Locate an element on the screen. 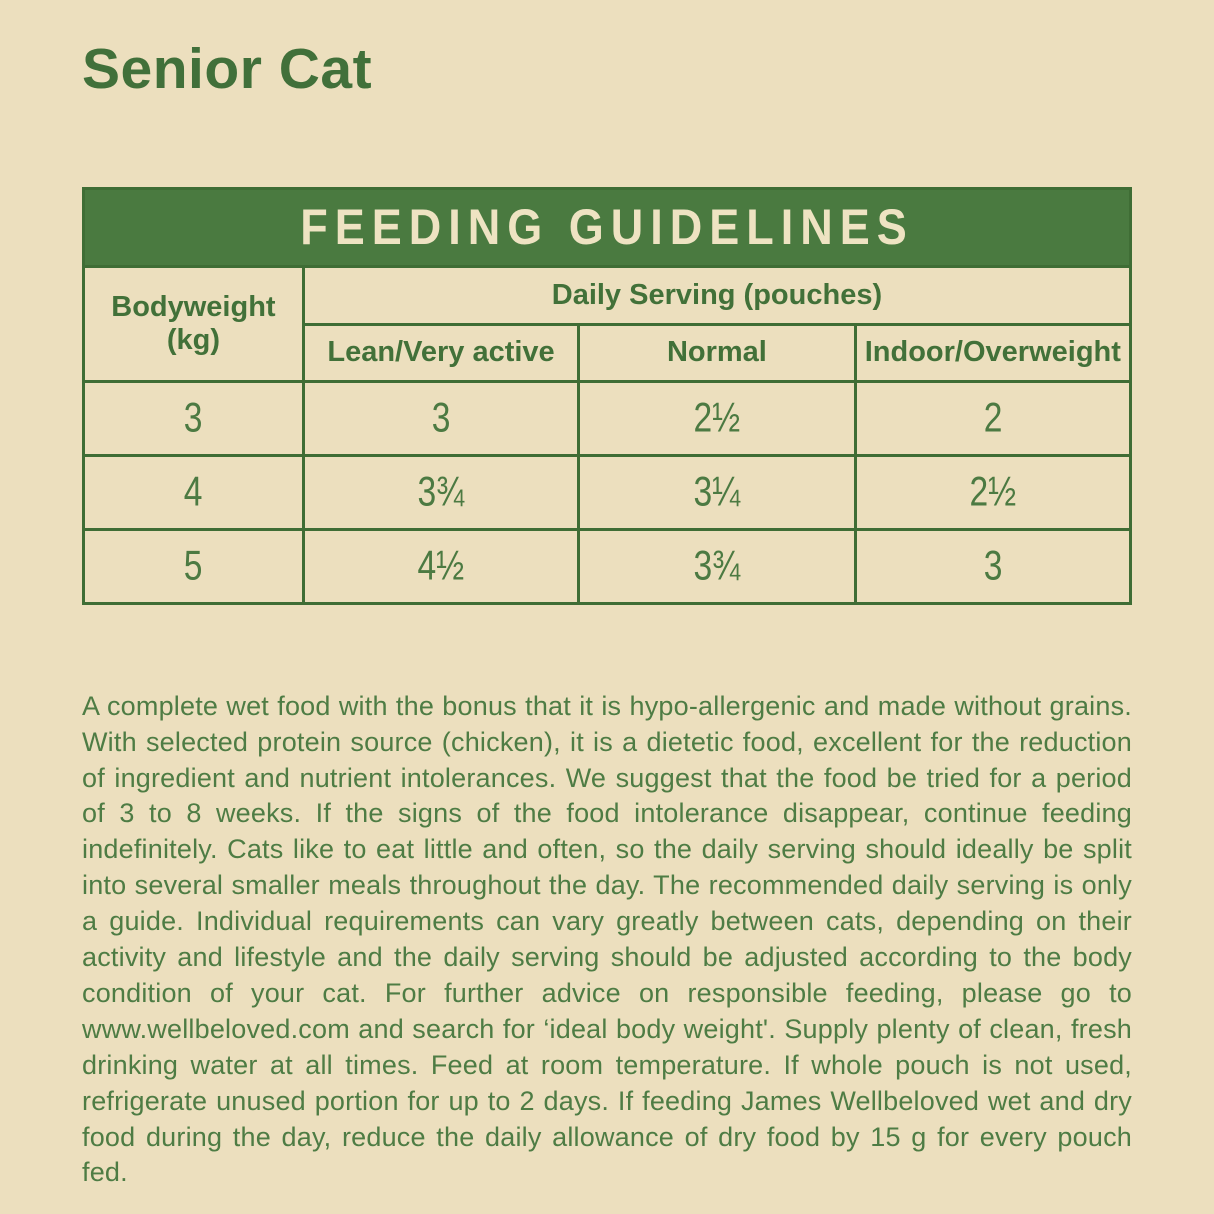 Image resolution: width=1214 pixels, height=1214 pixels. table-row: 3 3 2½ 2 is located at coordinates (607, 418).